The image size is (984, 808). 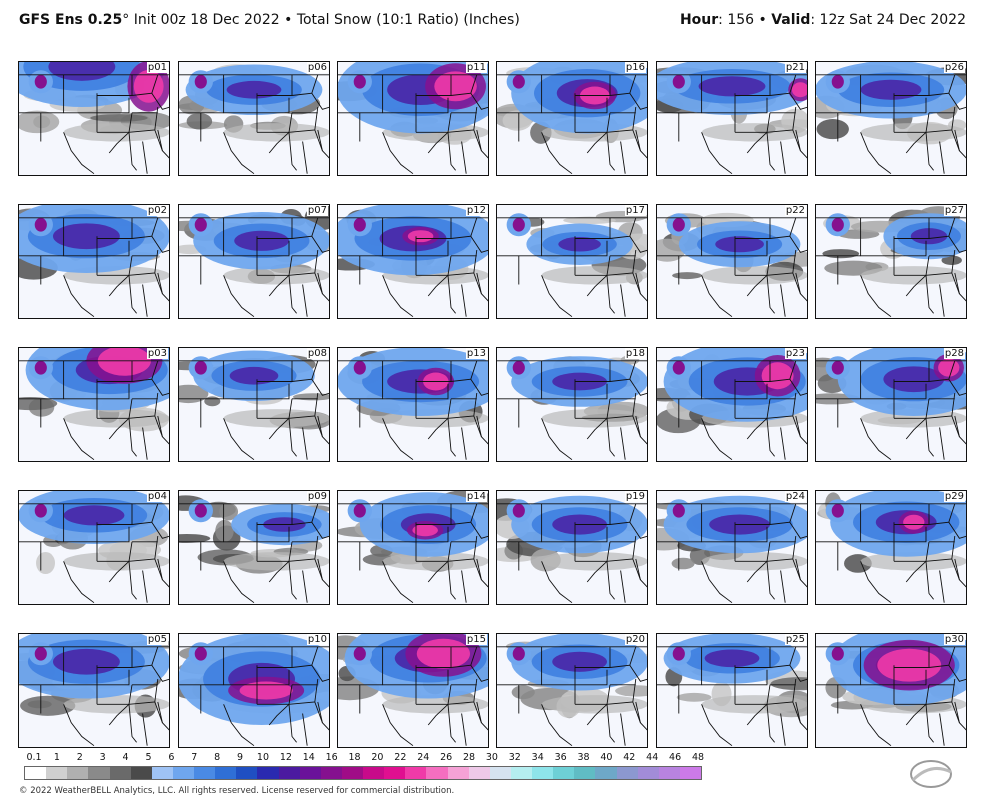 I want to click on ensemble-panel-p29: p29, so click(x=891, y=547).